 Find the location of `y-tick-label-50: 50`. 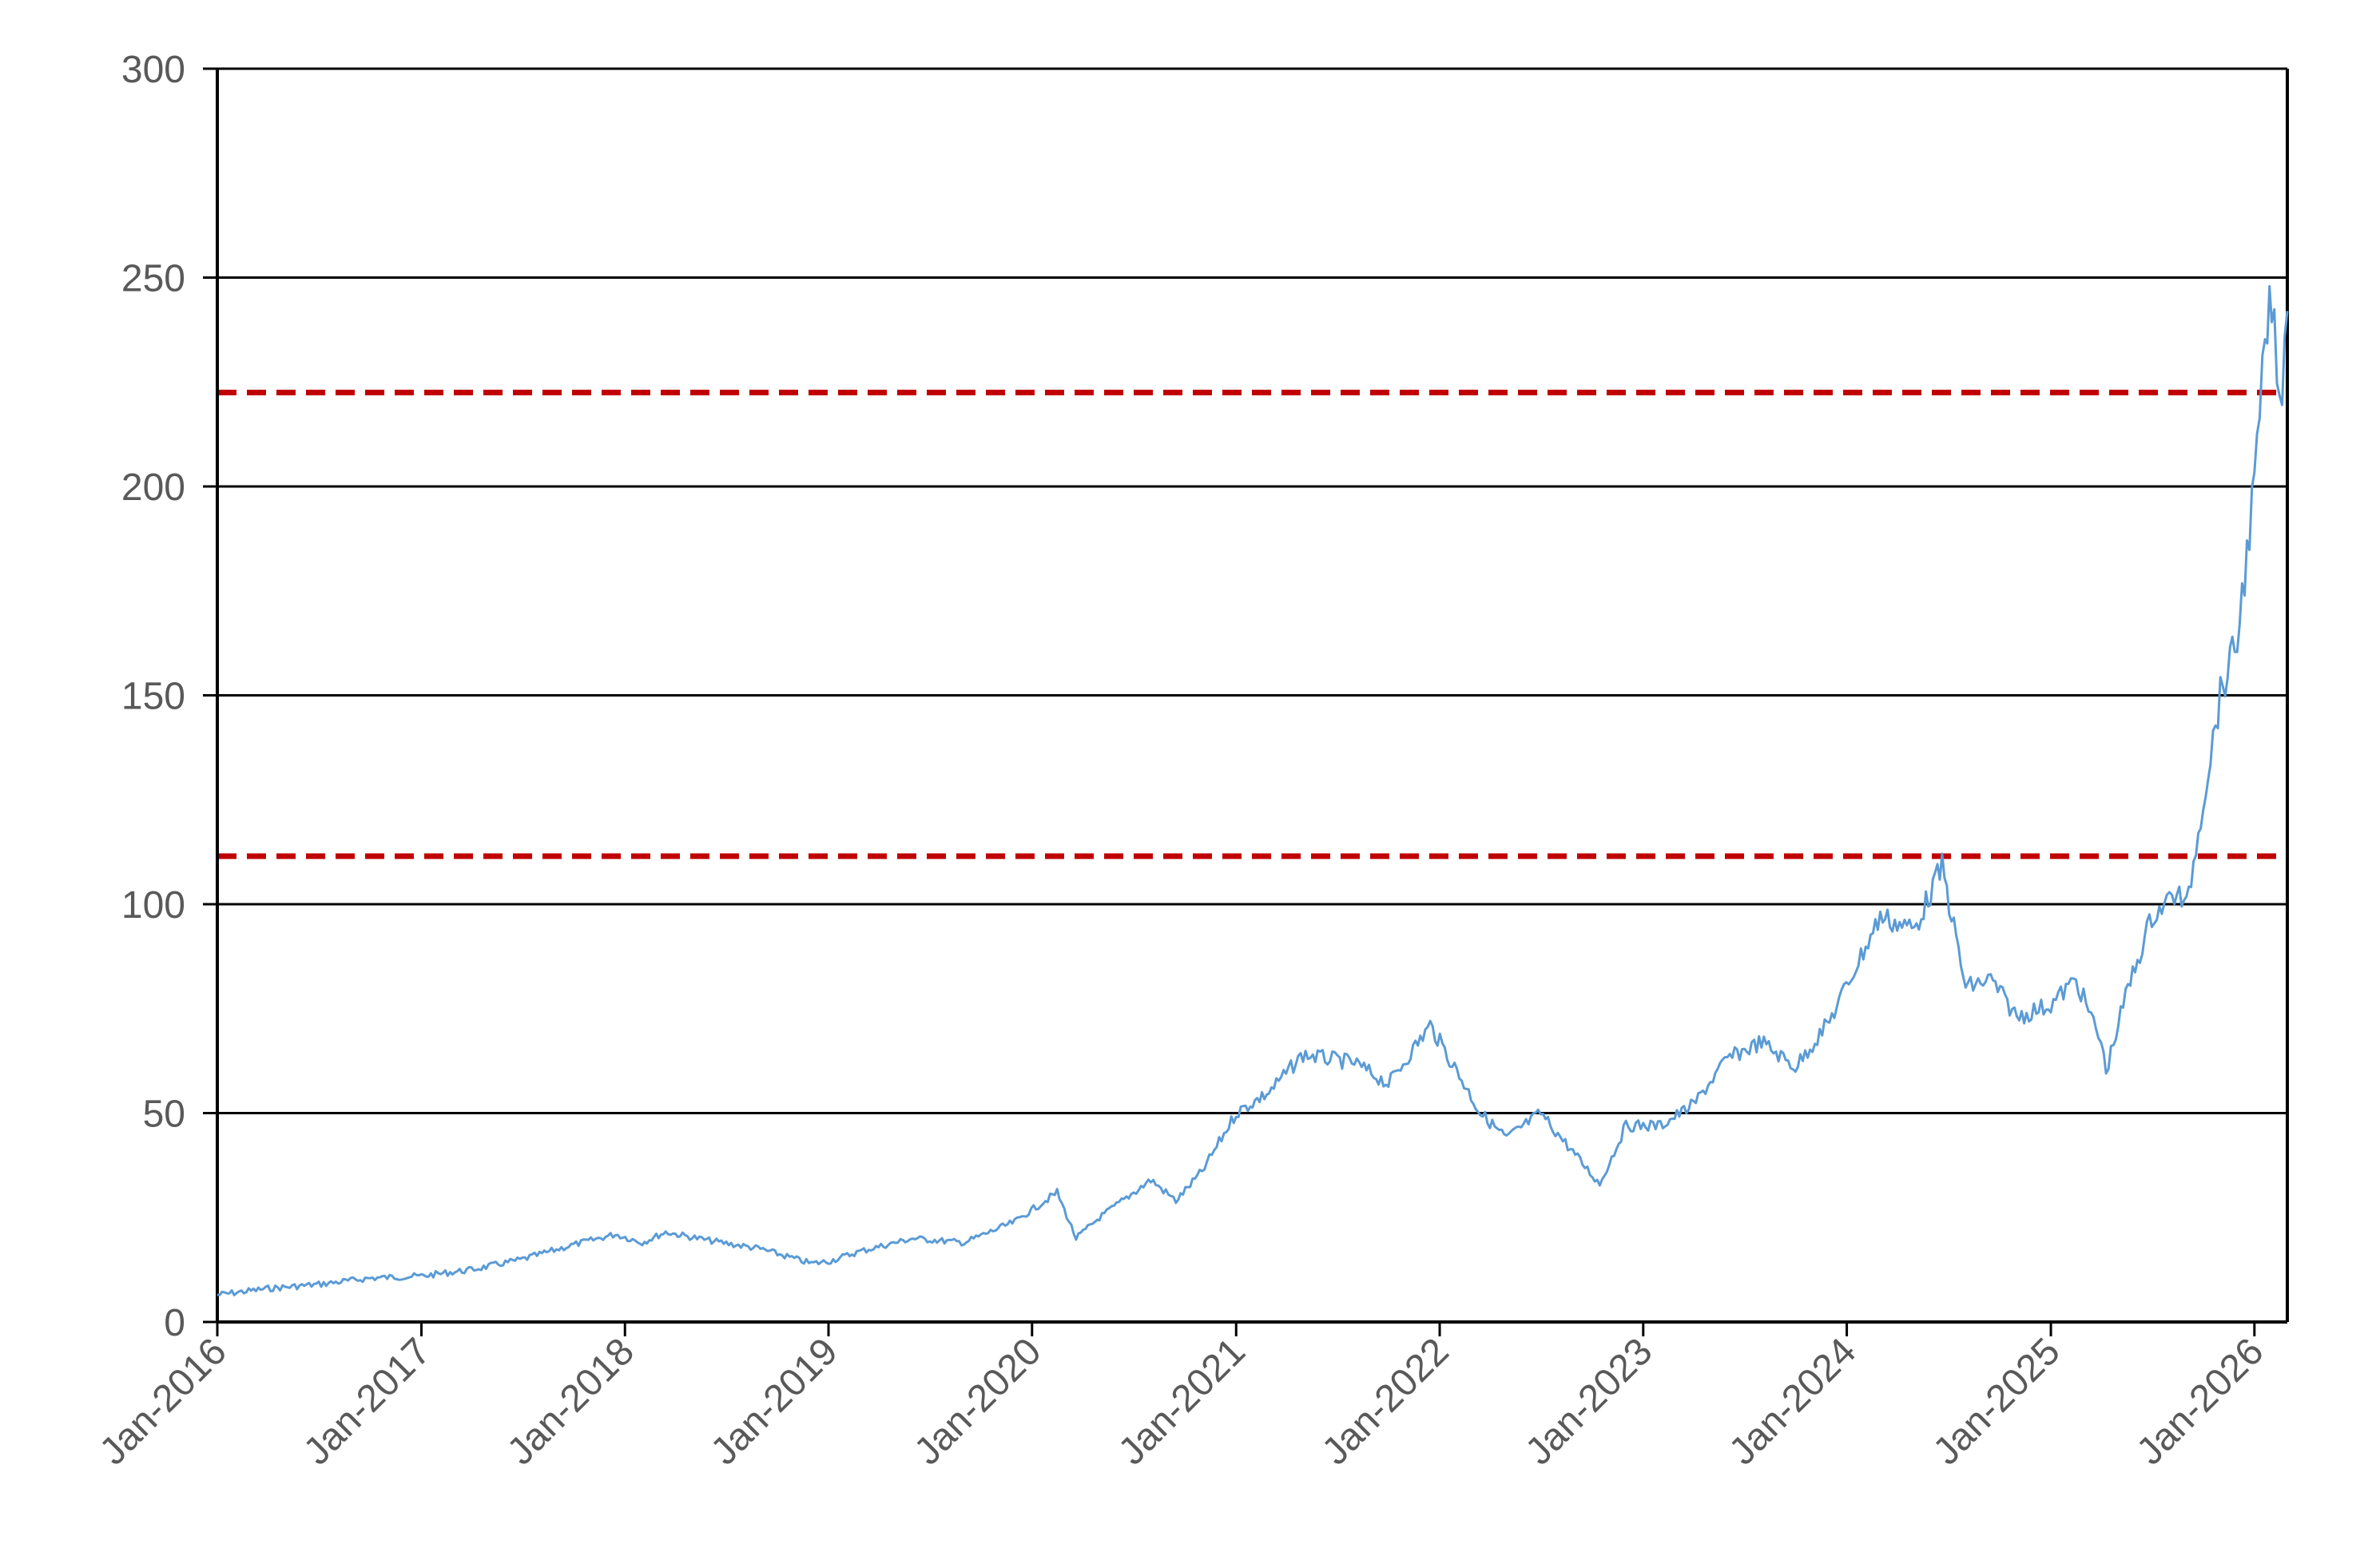

y-tick-label-50: 50 is located at coordinates (164, 1115).